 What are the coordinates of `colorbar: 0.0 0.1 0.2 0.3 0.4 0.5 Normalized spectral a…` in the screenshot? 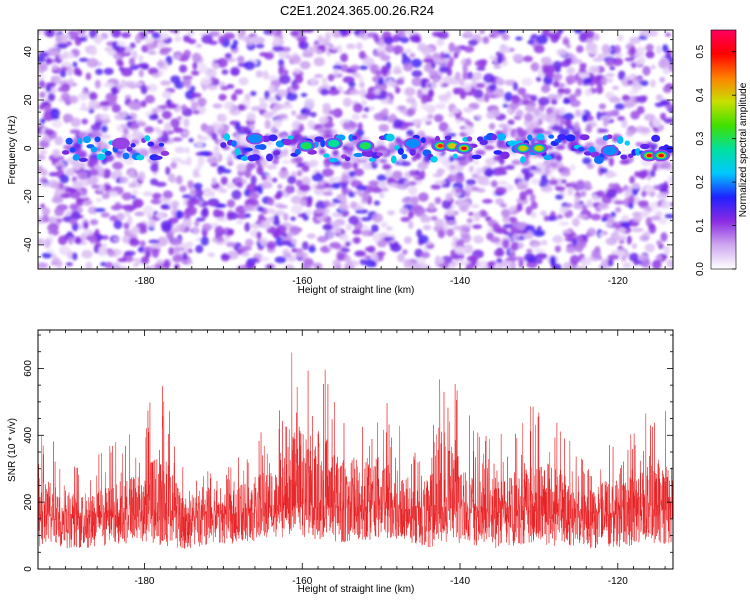 It's located at (722, 152).